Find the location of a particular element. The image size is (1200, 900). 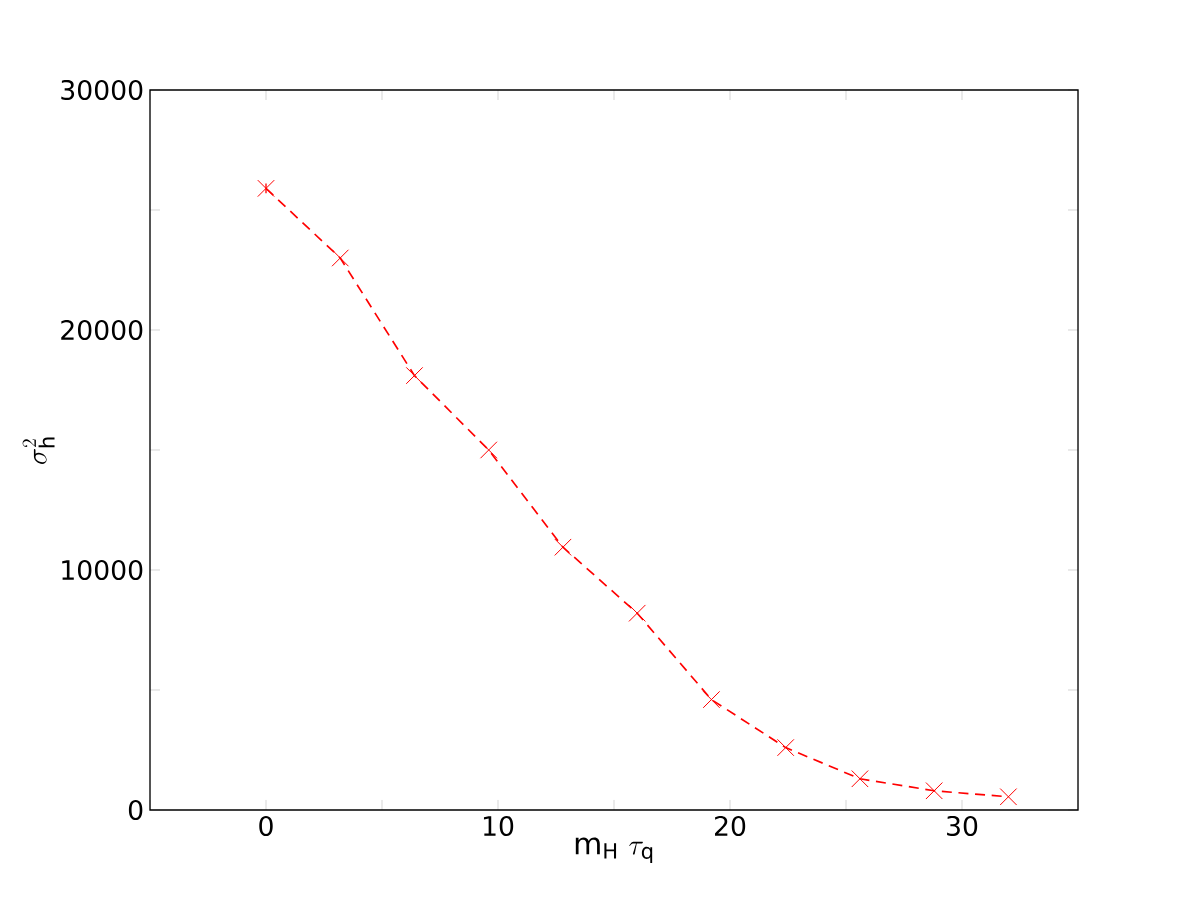

y-tick-label: 20000 is located at coordinates (102, 330).